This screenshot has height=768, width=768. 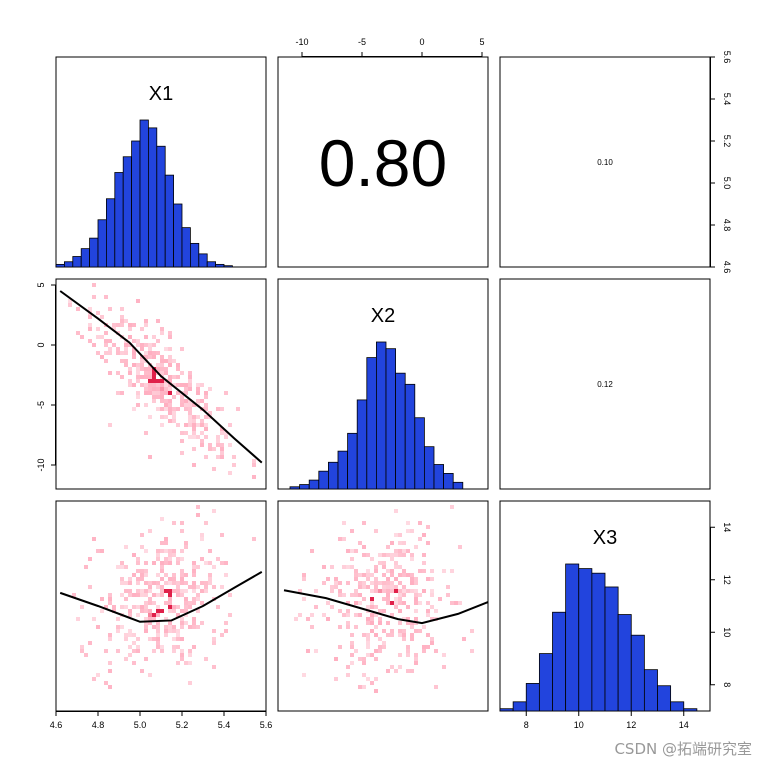 I want to click on diag-label-x3: X3, so click(x=605, y=538).